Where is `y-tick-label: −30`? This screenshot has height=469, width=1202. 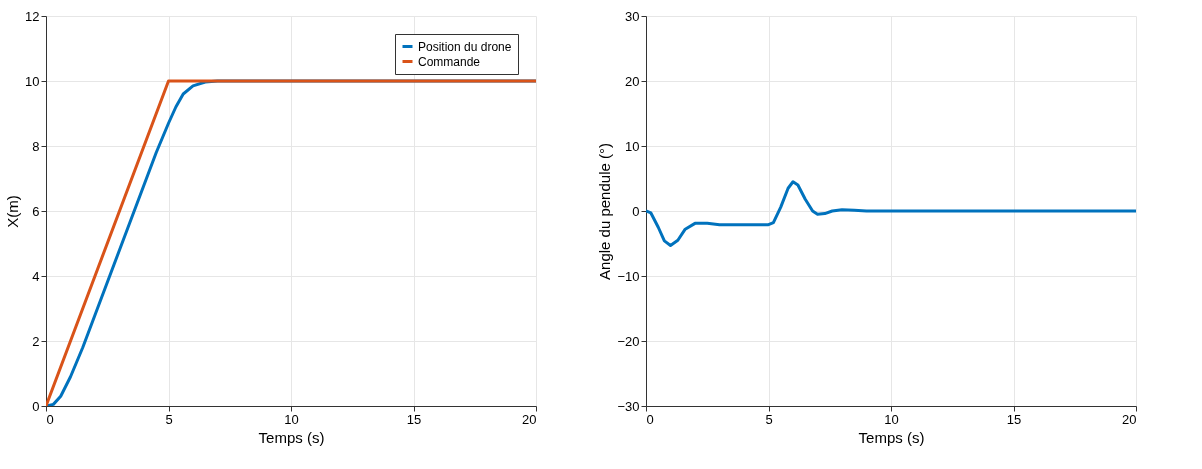 y-tick-label: −30 is located at coordinates (628, 406).